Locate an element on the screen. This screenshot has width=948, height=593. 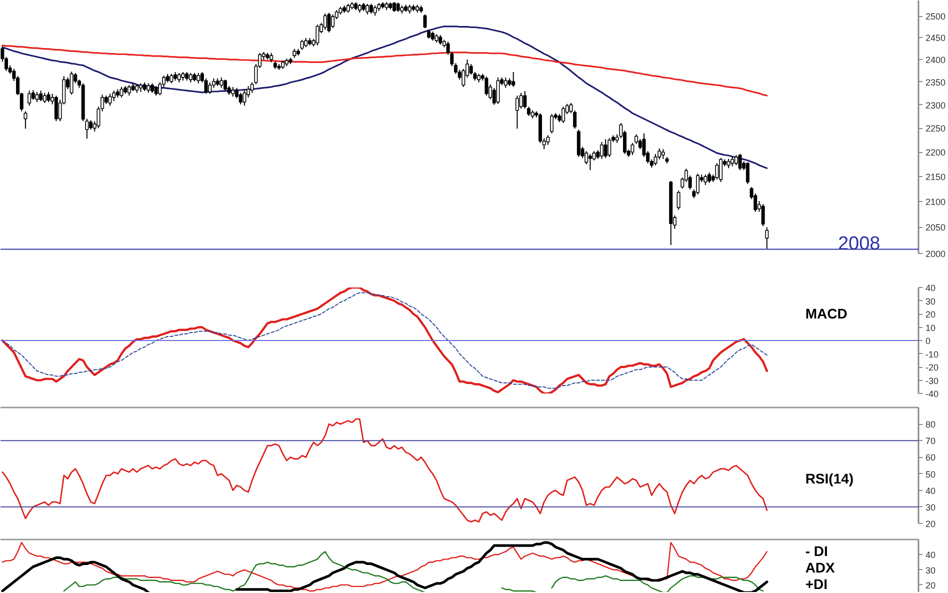
y-tick-label: 2400 is located at coordinates (936, 60).